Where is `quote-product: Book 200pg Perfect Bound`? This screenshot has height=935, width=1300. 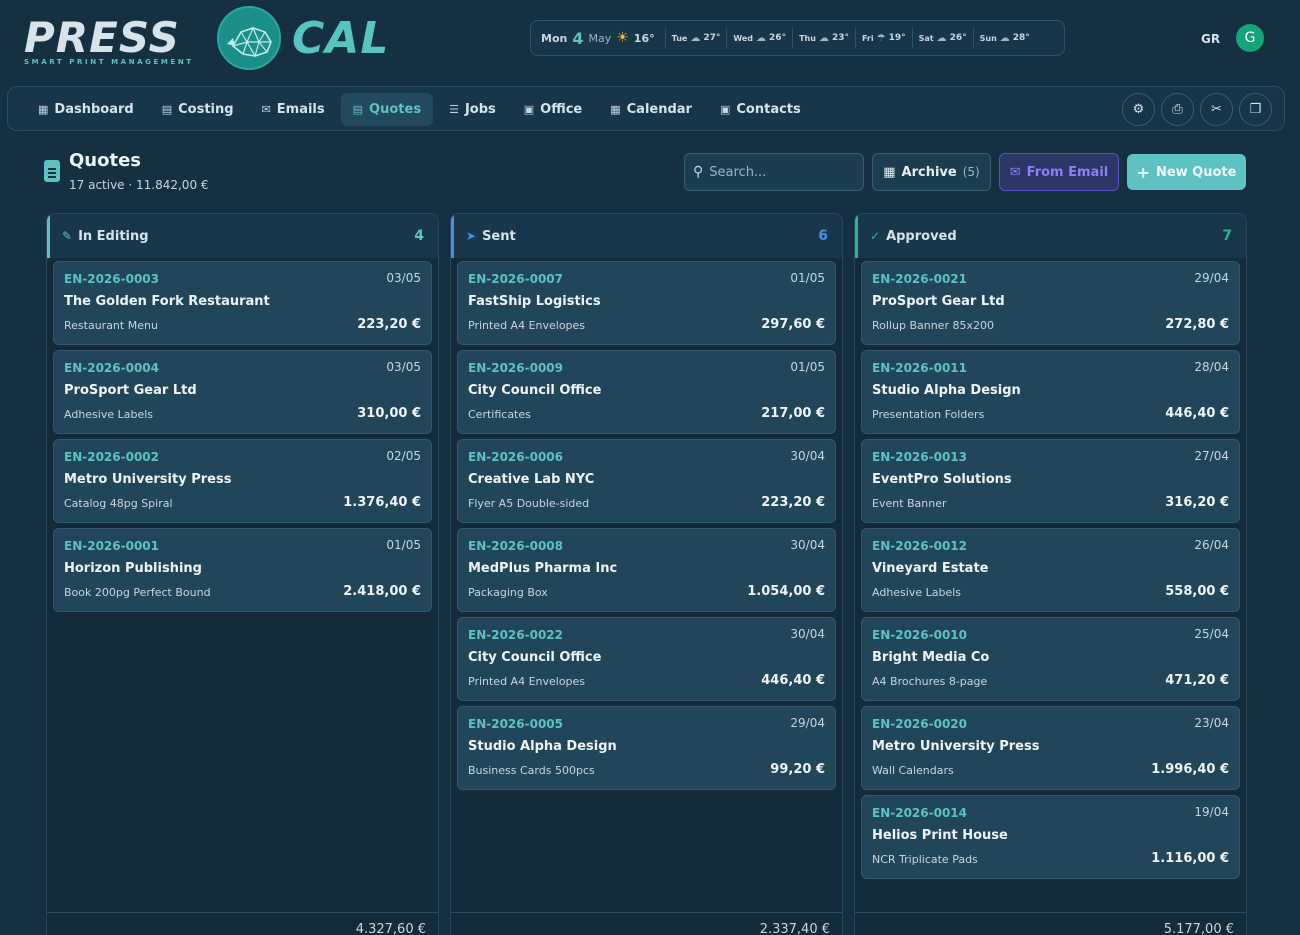
quote-product: Book 200pg Perfect Bound is located at coordinates (137, 592).